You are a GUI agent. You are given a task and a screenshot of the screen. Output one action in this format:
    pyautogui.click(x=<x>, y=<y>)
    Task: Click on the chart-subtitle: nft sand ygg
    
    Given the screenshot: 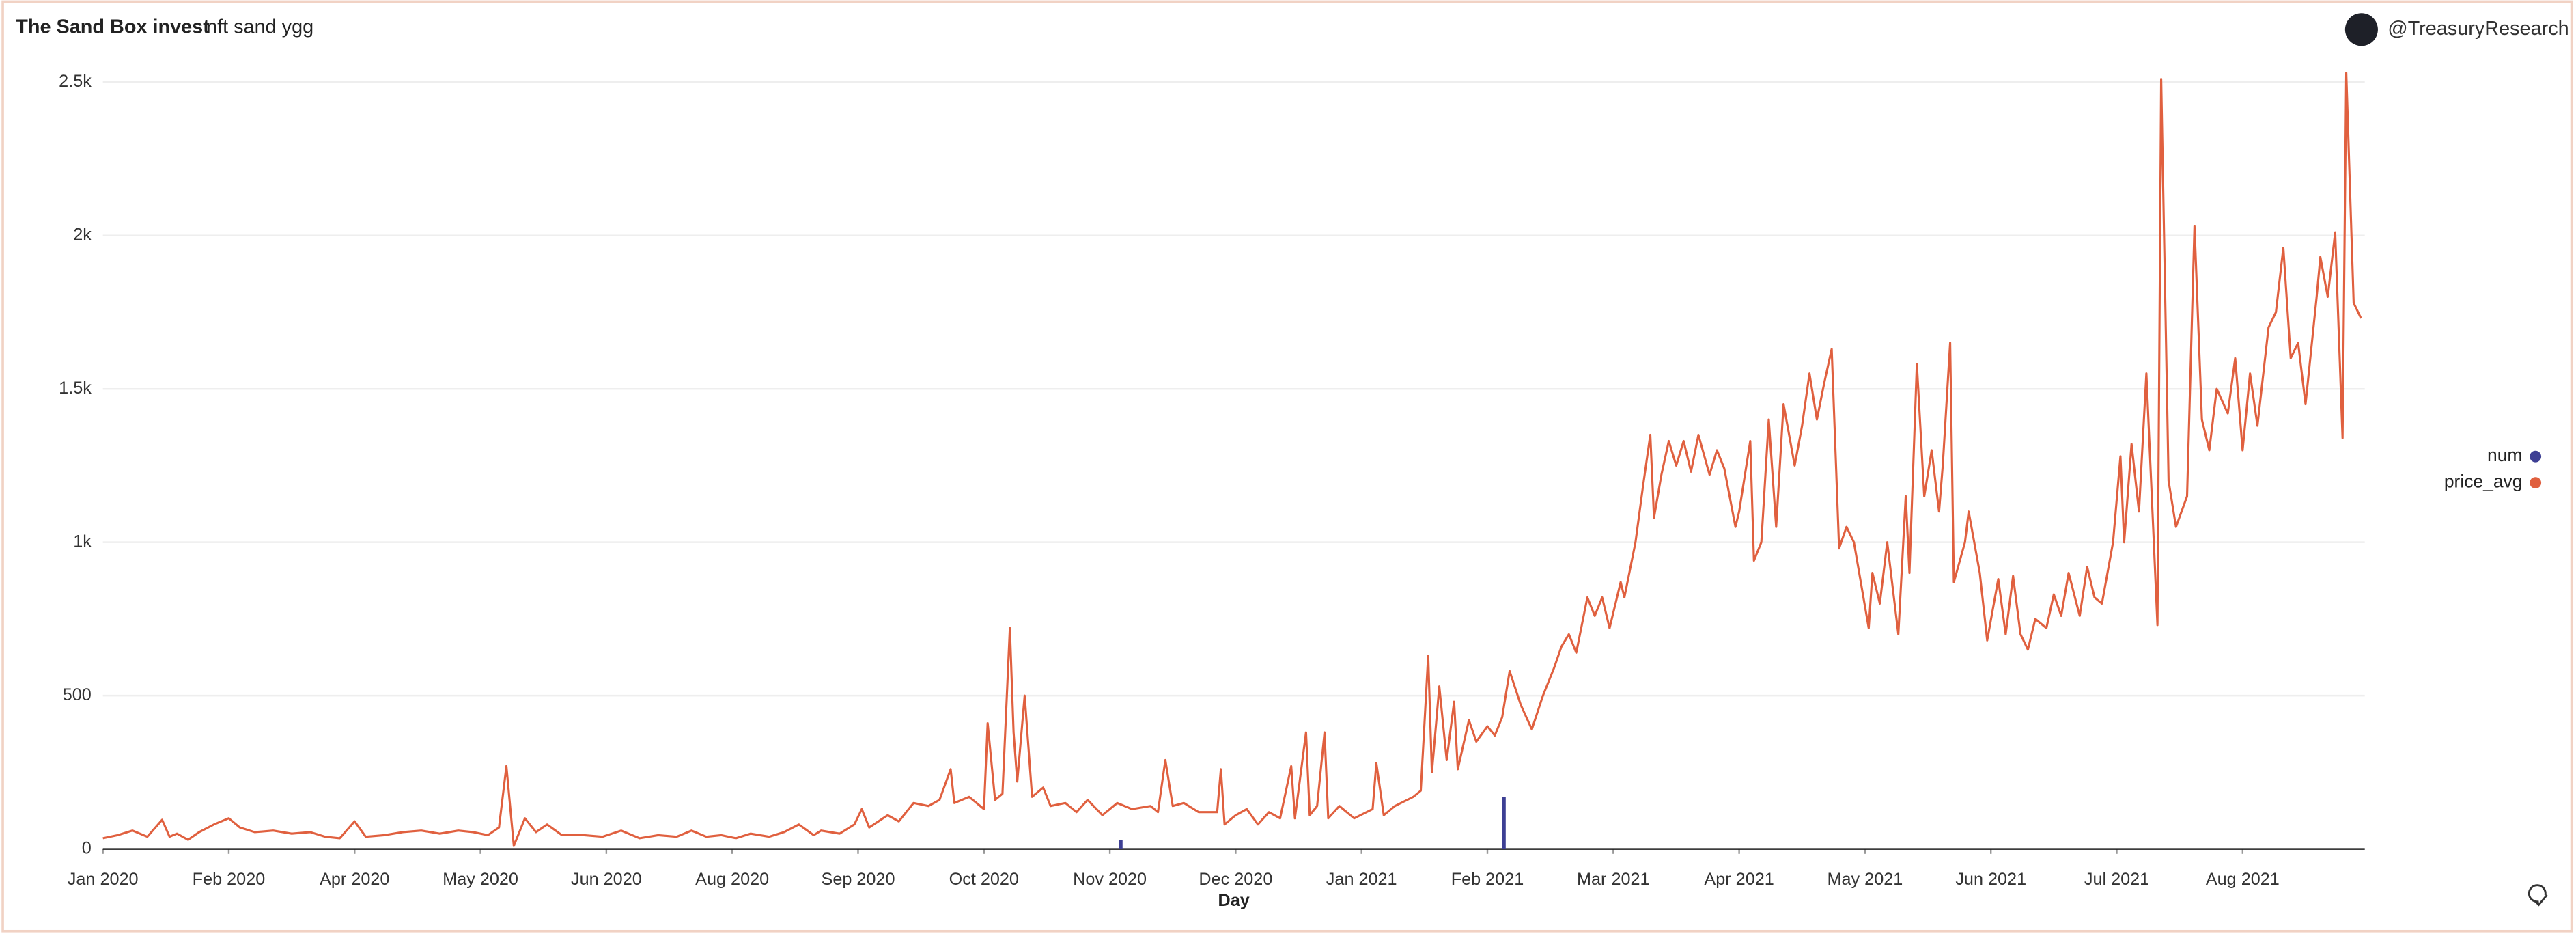 What is the action you would take?
    pyautogui.click(x=259, y=27)
    